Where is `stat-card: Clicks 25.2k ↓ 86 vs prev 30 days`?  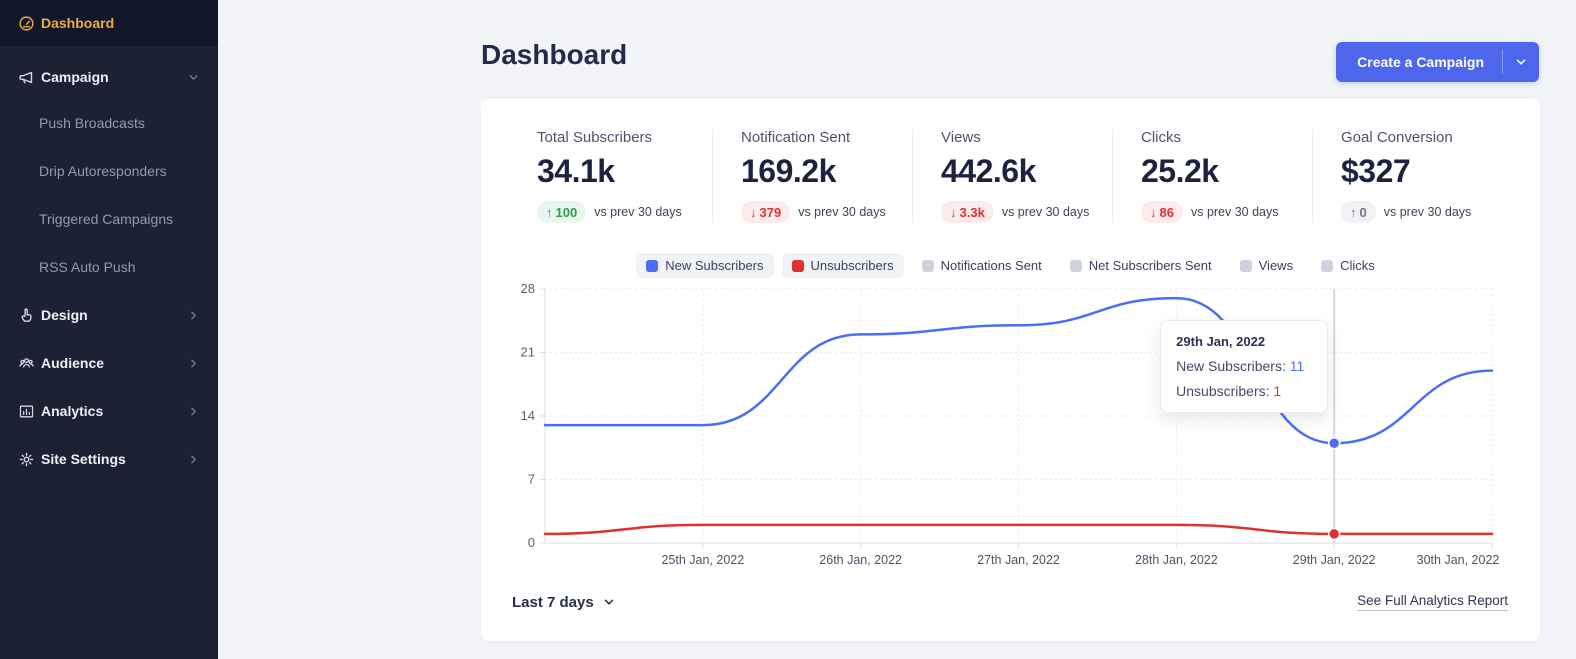 stat-card: Clicks 25.2k ↓ 86 vs prev 30 days is located at coordinates (1213, 176).